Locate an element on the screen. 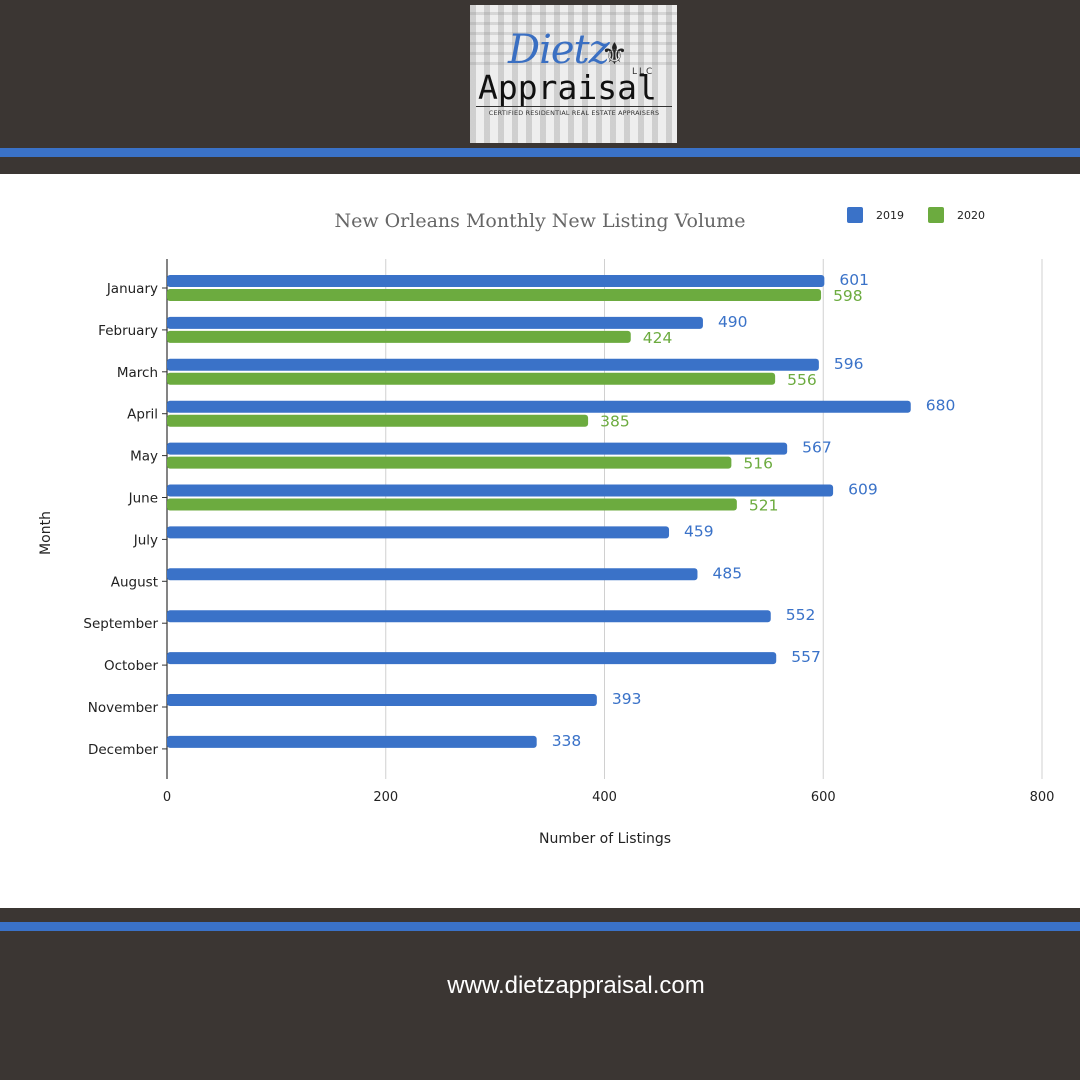  bar-2019-january is located at coordinates (496, 281).